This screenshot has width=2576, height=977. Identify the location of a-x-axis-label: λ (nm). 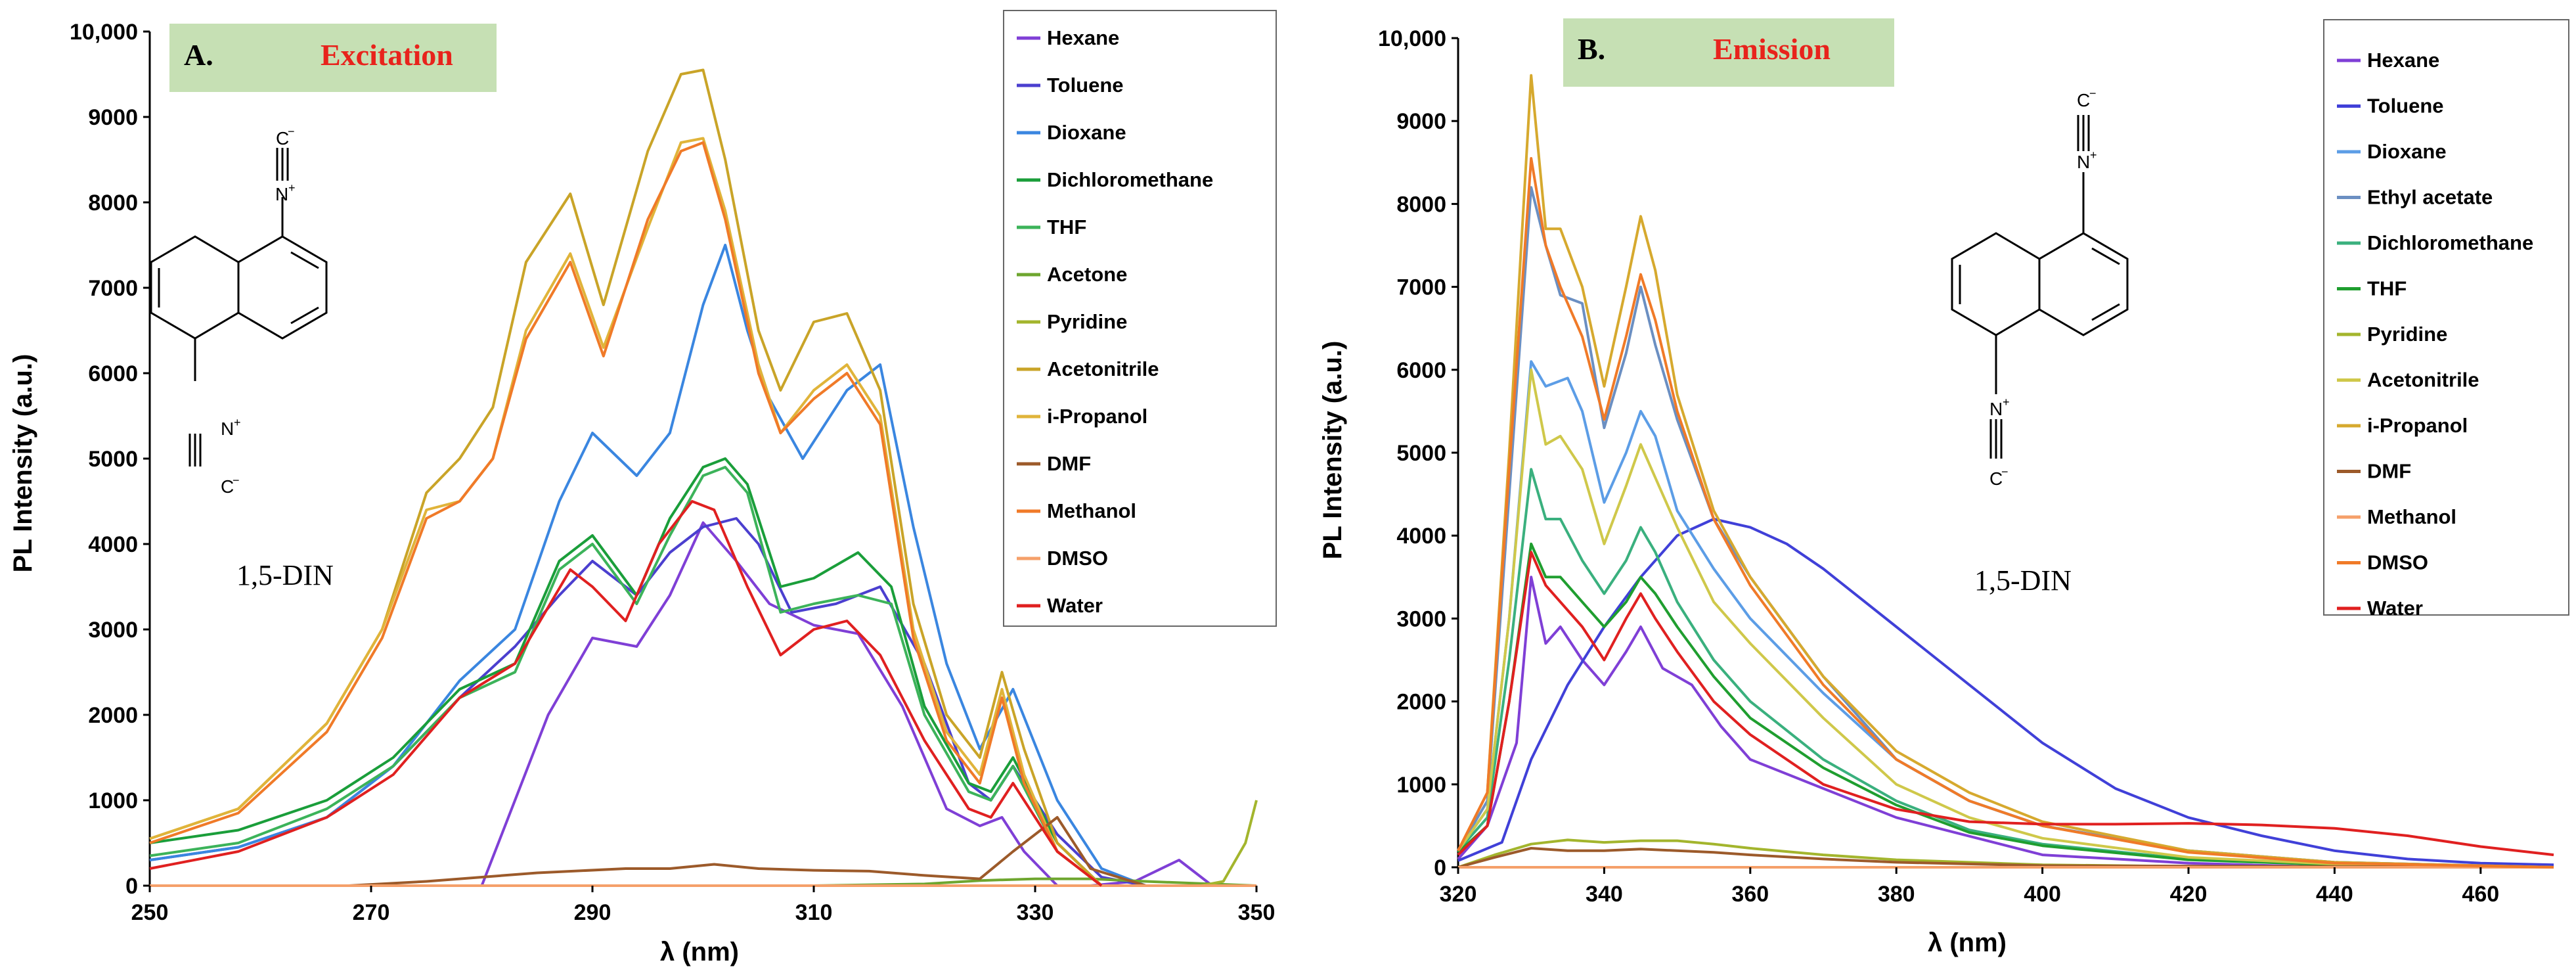
(699, 952).